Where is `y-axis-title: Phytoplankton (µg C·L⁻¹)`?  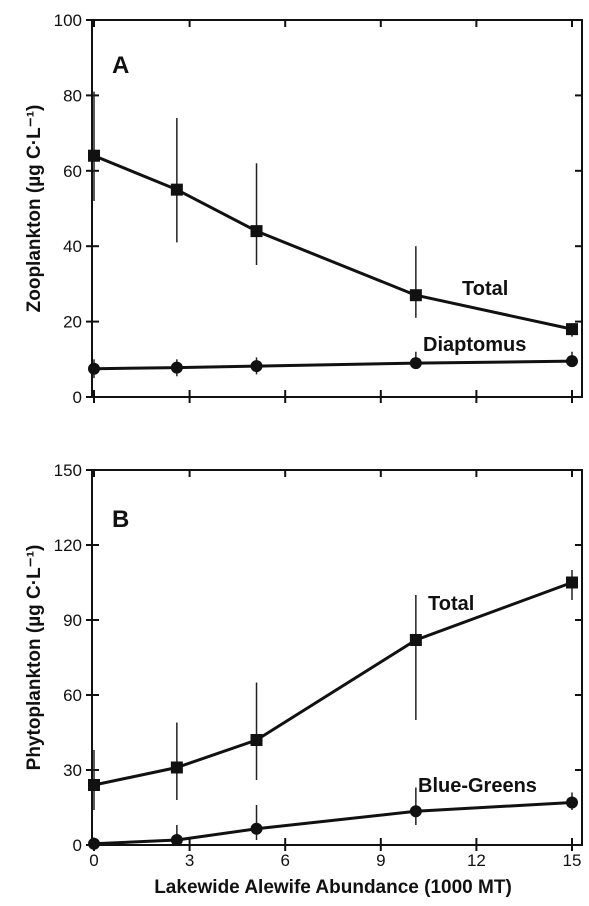
y-axis-title: Phytoplankton (µg C·L⁻¹) is located at coordinates (34, 658).